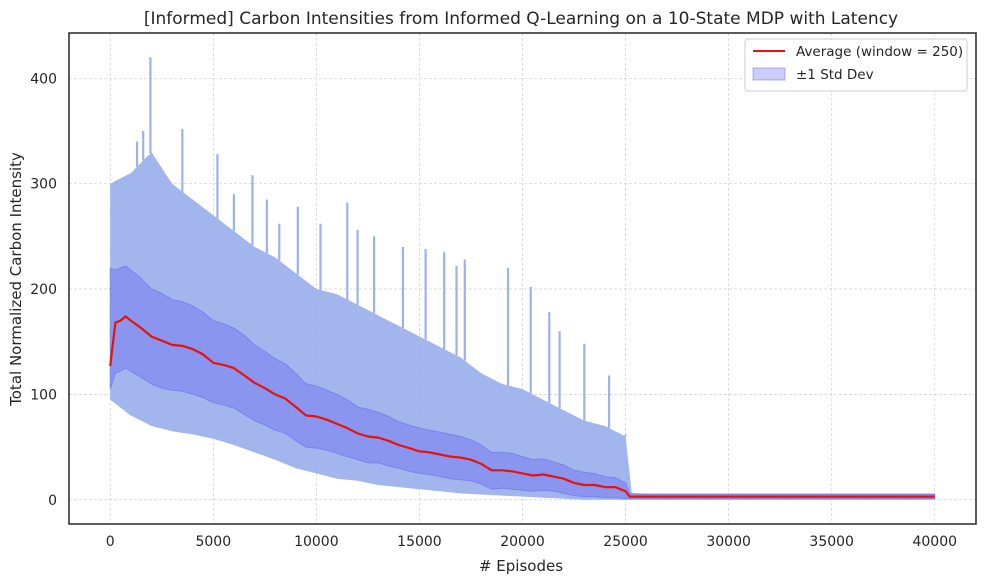 The width and height of the screenshot is (984, 584). What do you see at coordinates (769, 74) in the screenshot?
I see `legend-std-dev-swatch` at bounding box center [769, 74].